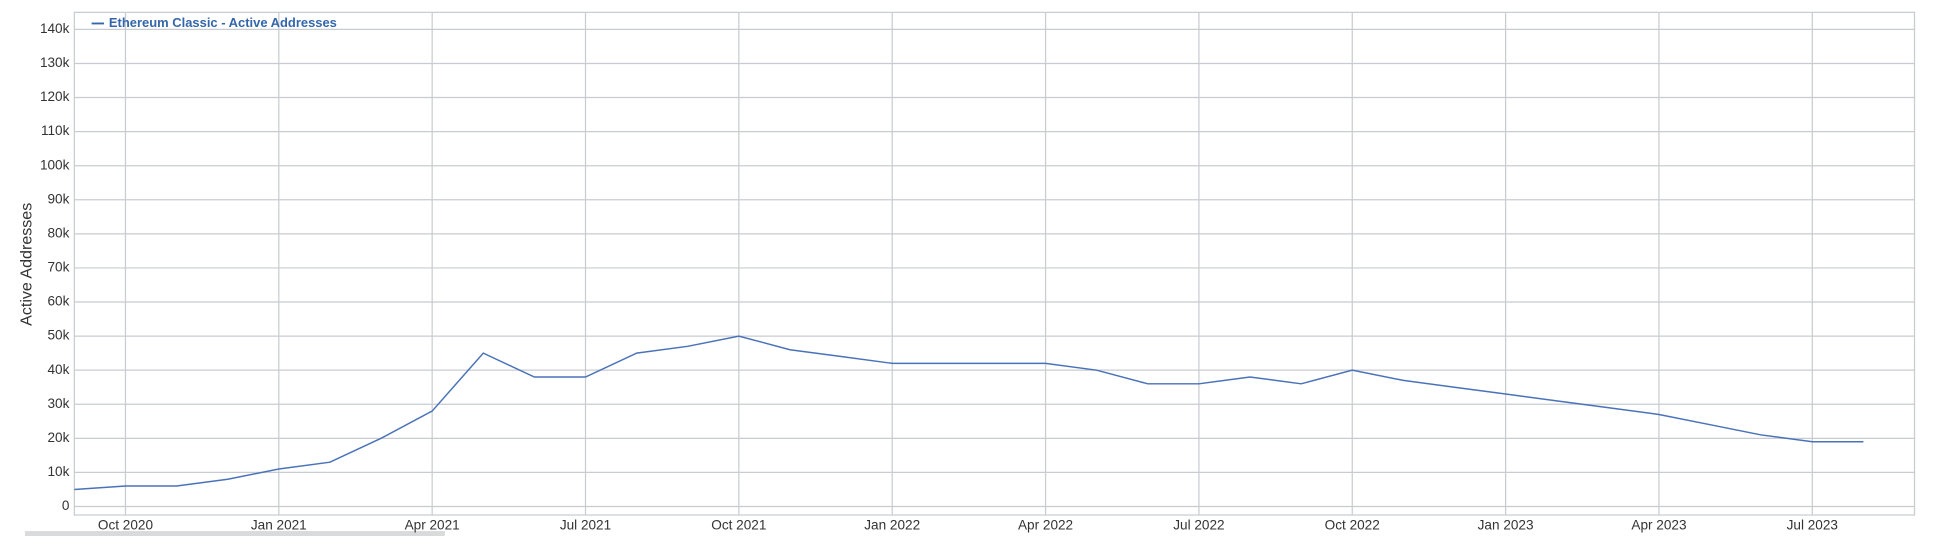 This screenshot has width=1937, height=536. Describe the element at coordinates (58, 471) in the screenshot. I see `y-tick-label: 10k` at that location.